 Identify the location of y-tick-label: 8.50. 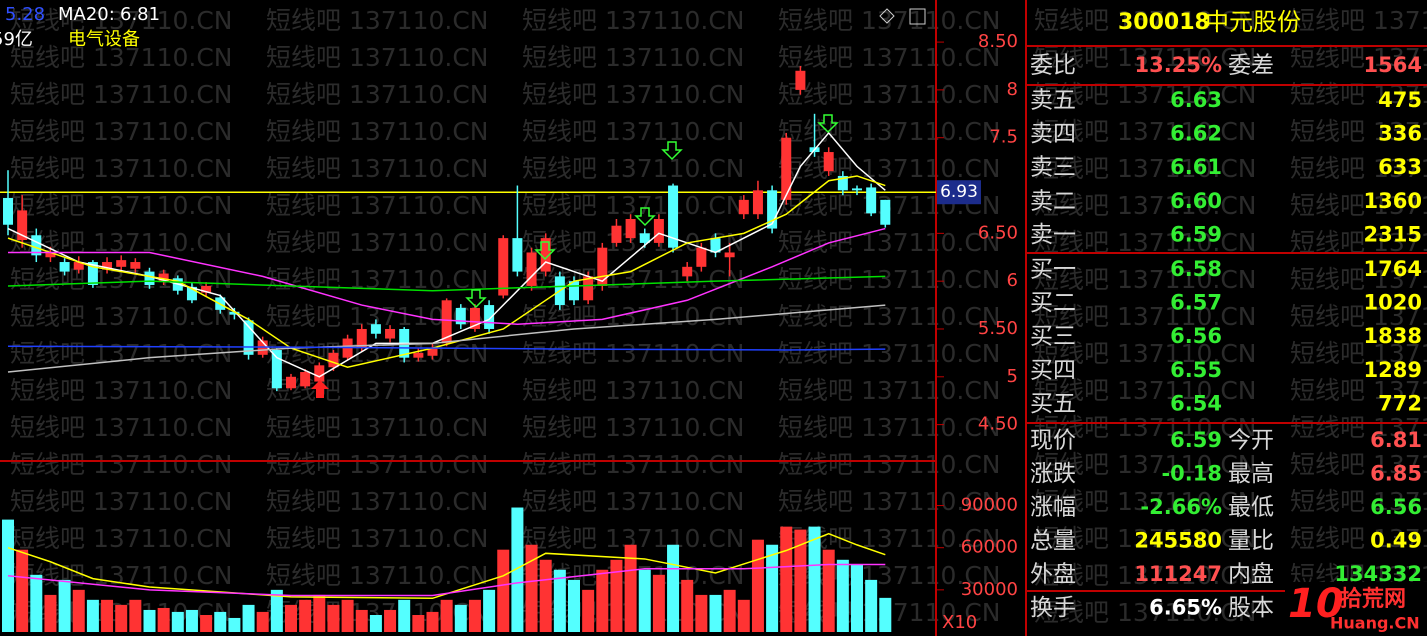
(998, 41).